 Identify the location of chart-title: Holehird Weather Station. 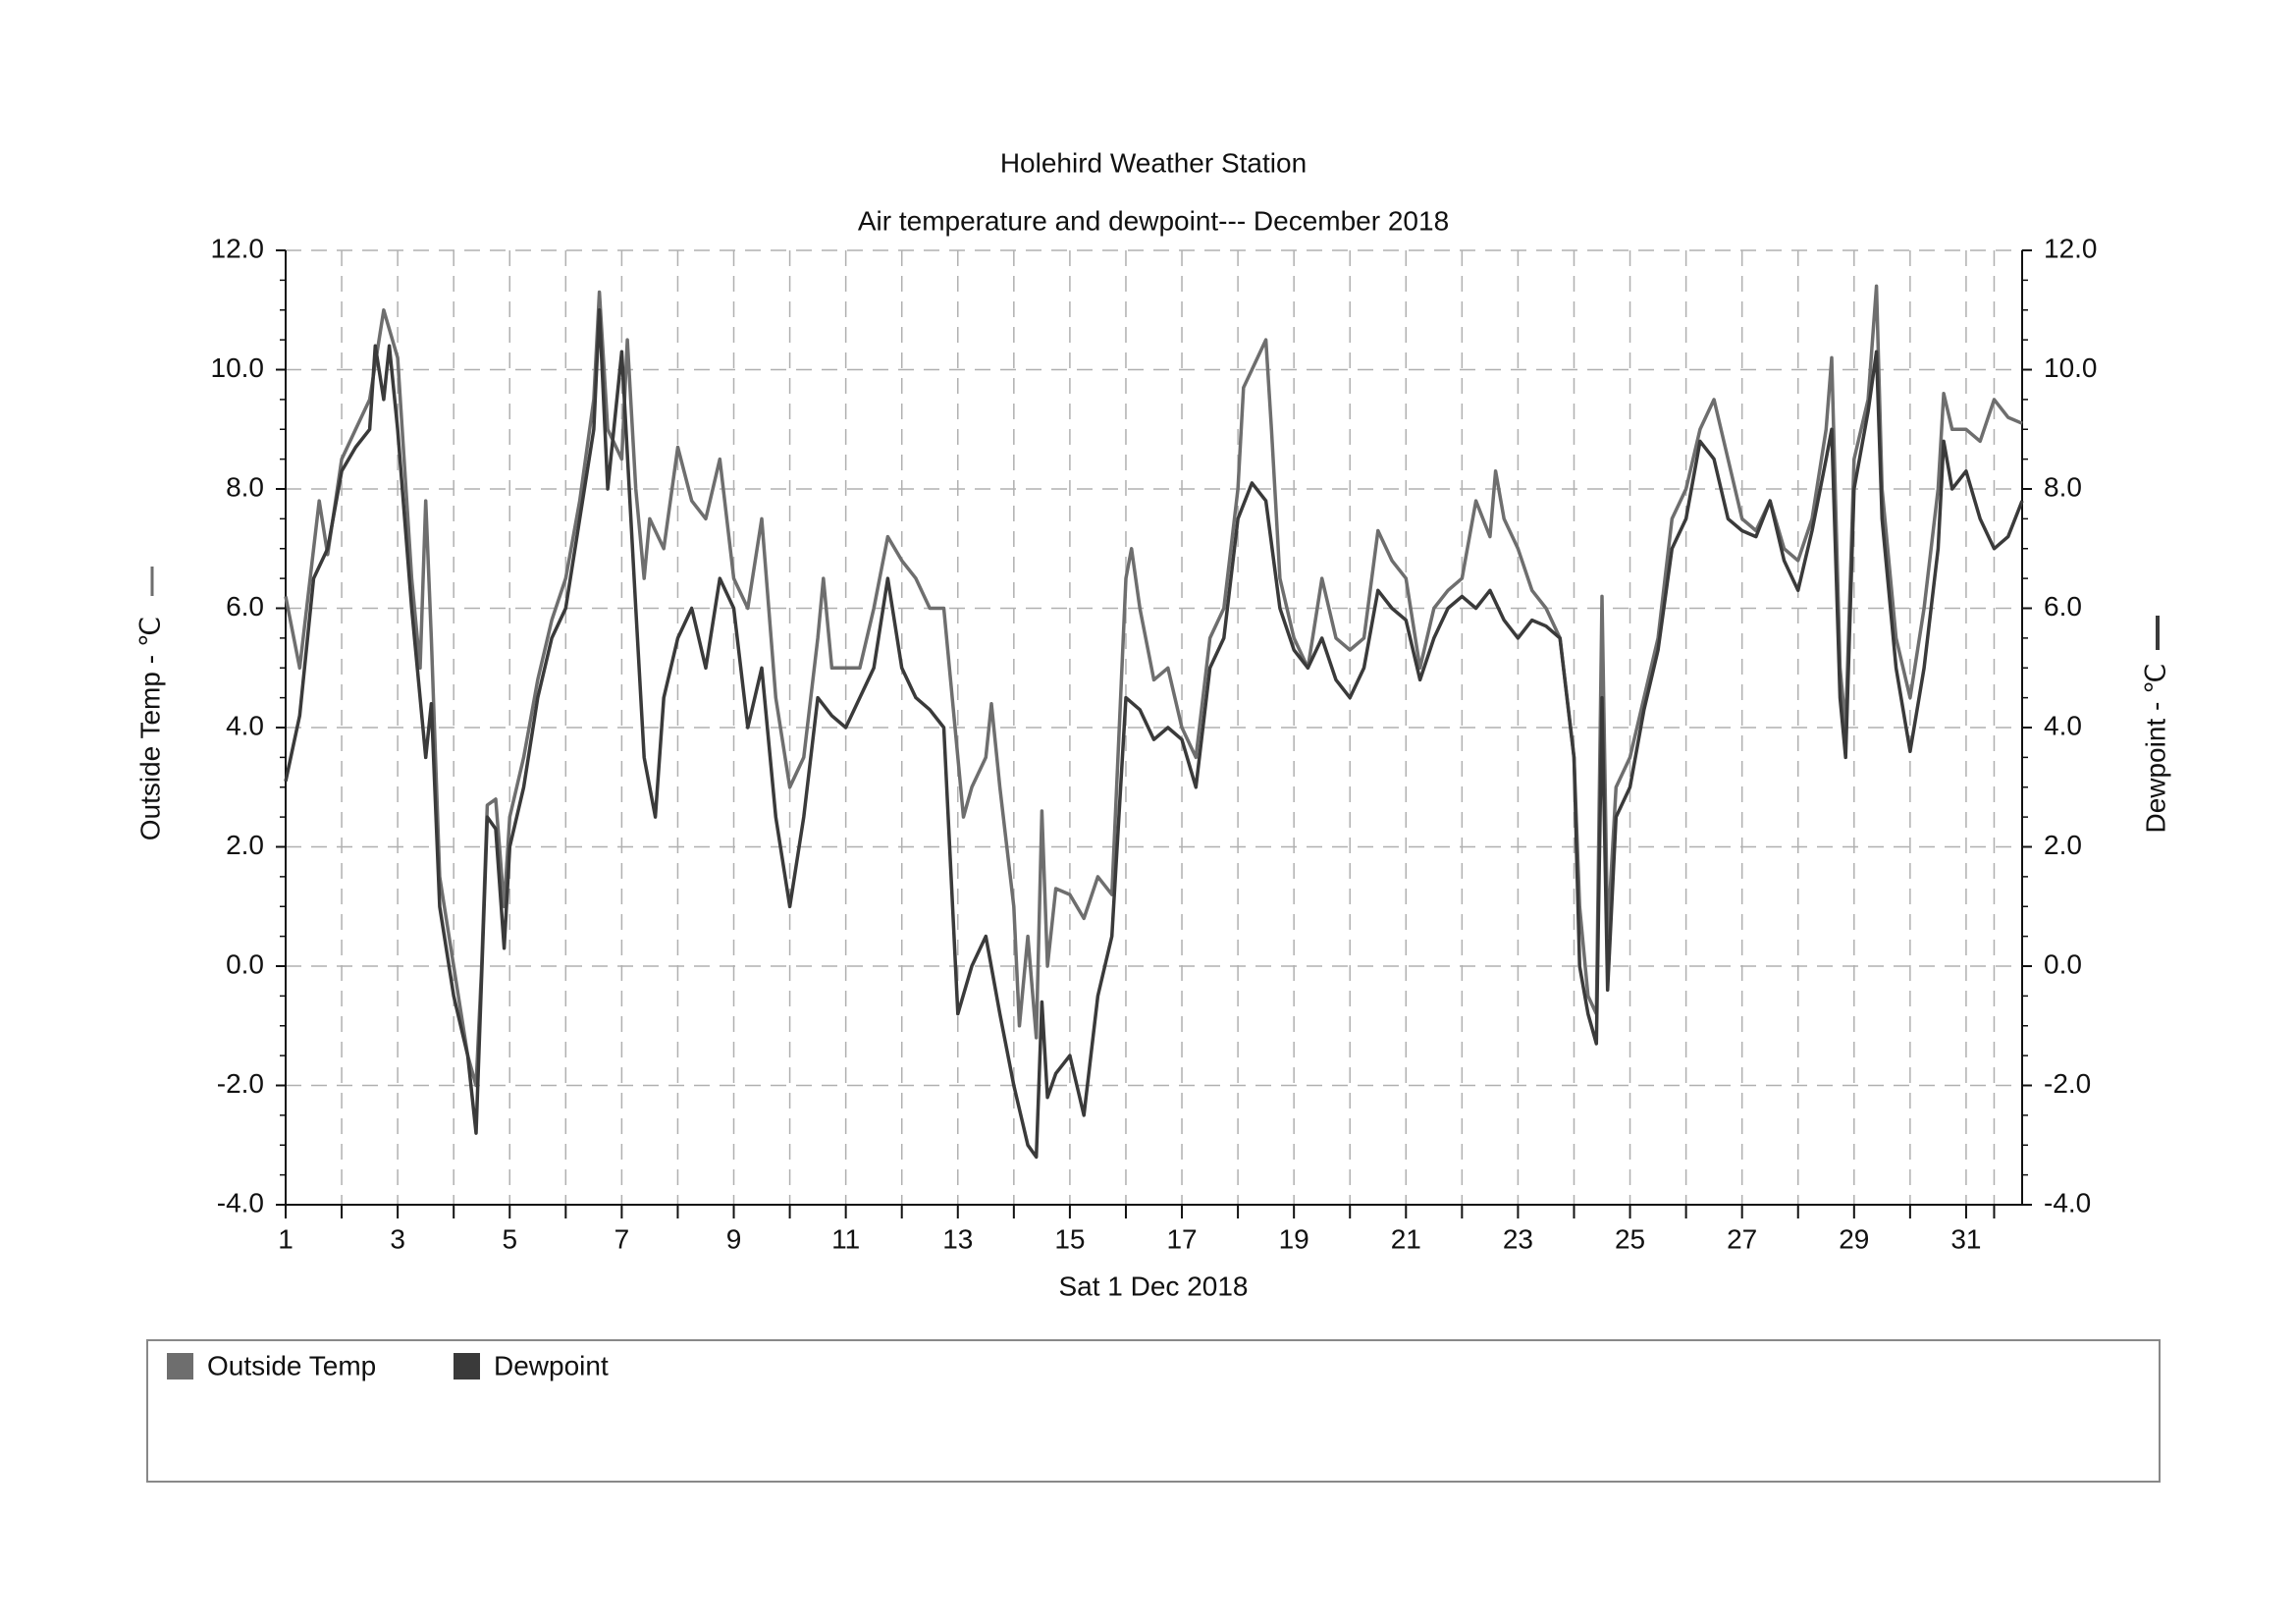
(1153, 162).